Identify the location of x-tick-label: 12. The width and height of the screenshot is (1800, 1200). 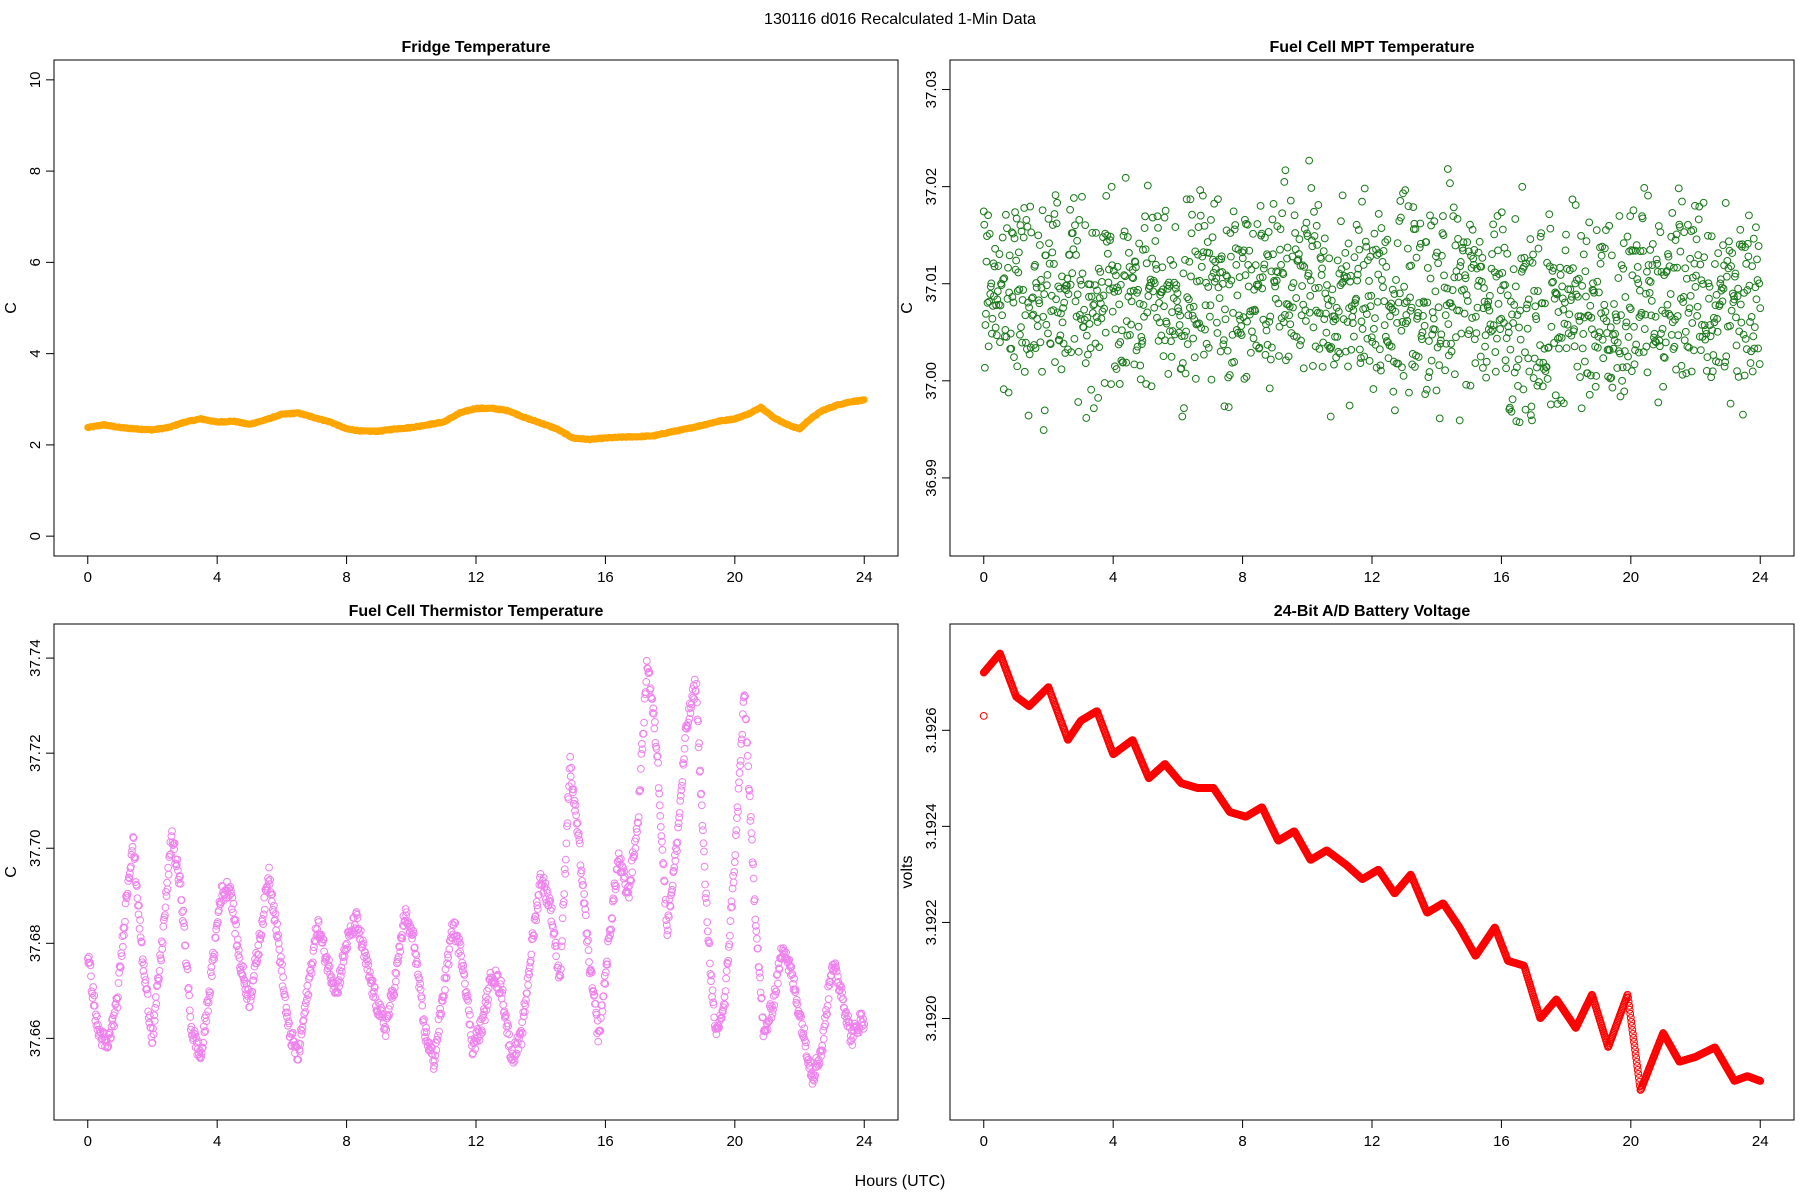
(1372, 1141).